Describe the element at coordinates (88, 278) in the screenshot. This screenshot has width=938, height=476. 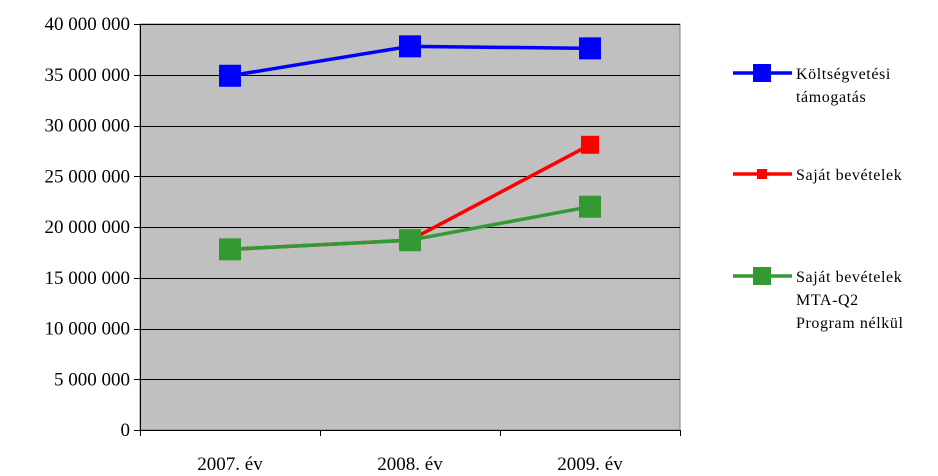
I see `y-tick-label: 15 000 000` at that location.